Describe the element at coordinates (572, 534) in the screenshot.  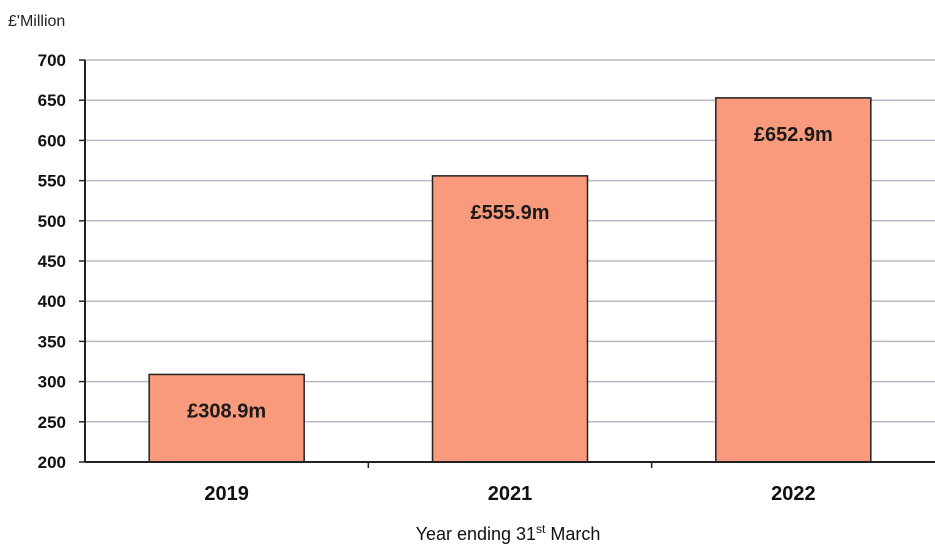
I see `x-axis-title-tail: March` at that location.